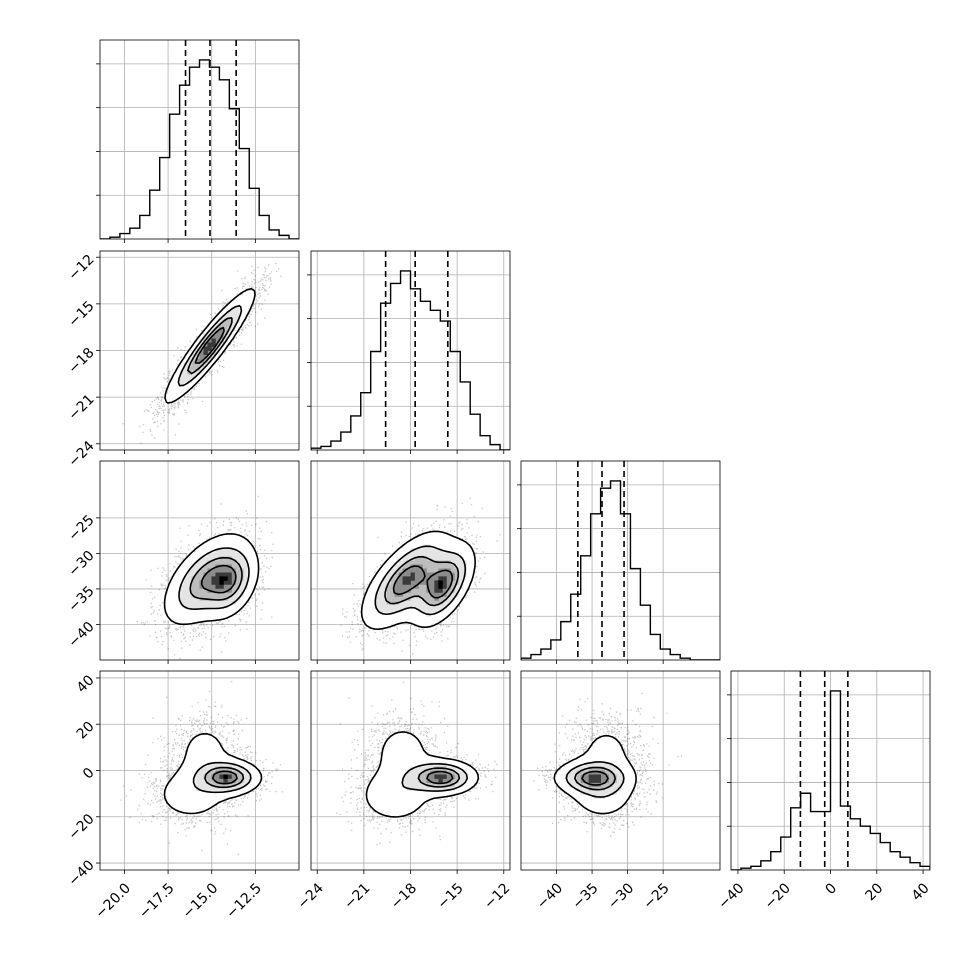 Image resolution: width=970 pixels, height=970 pixels. I want to click on x-tick-label: −17.5, so click(157, 901).